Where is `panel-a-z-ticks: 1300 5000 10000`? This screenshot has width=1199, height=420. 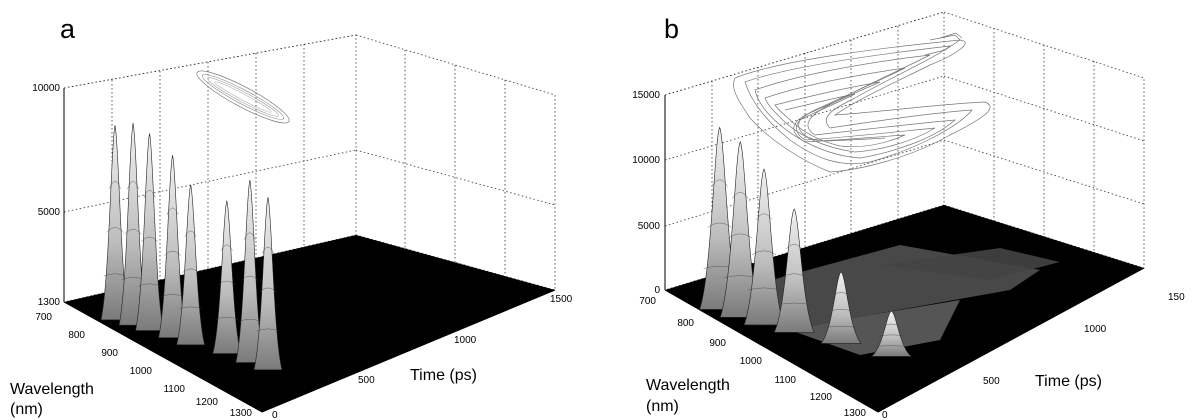
panel-a-z-ticks: 1300 5000 10000 is located at coordinates (46, 195).